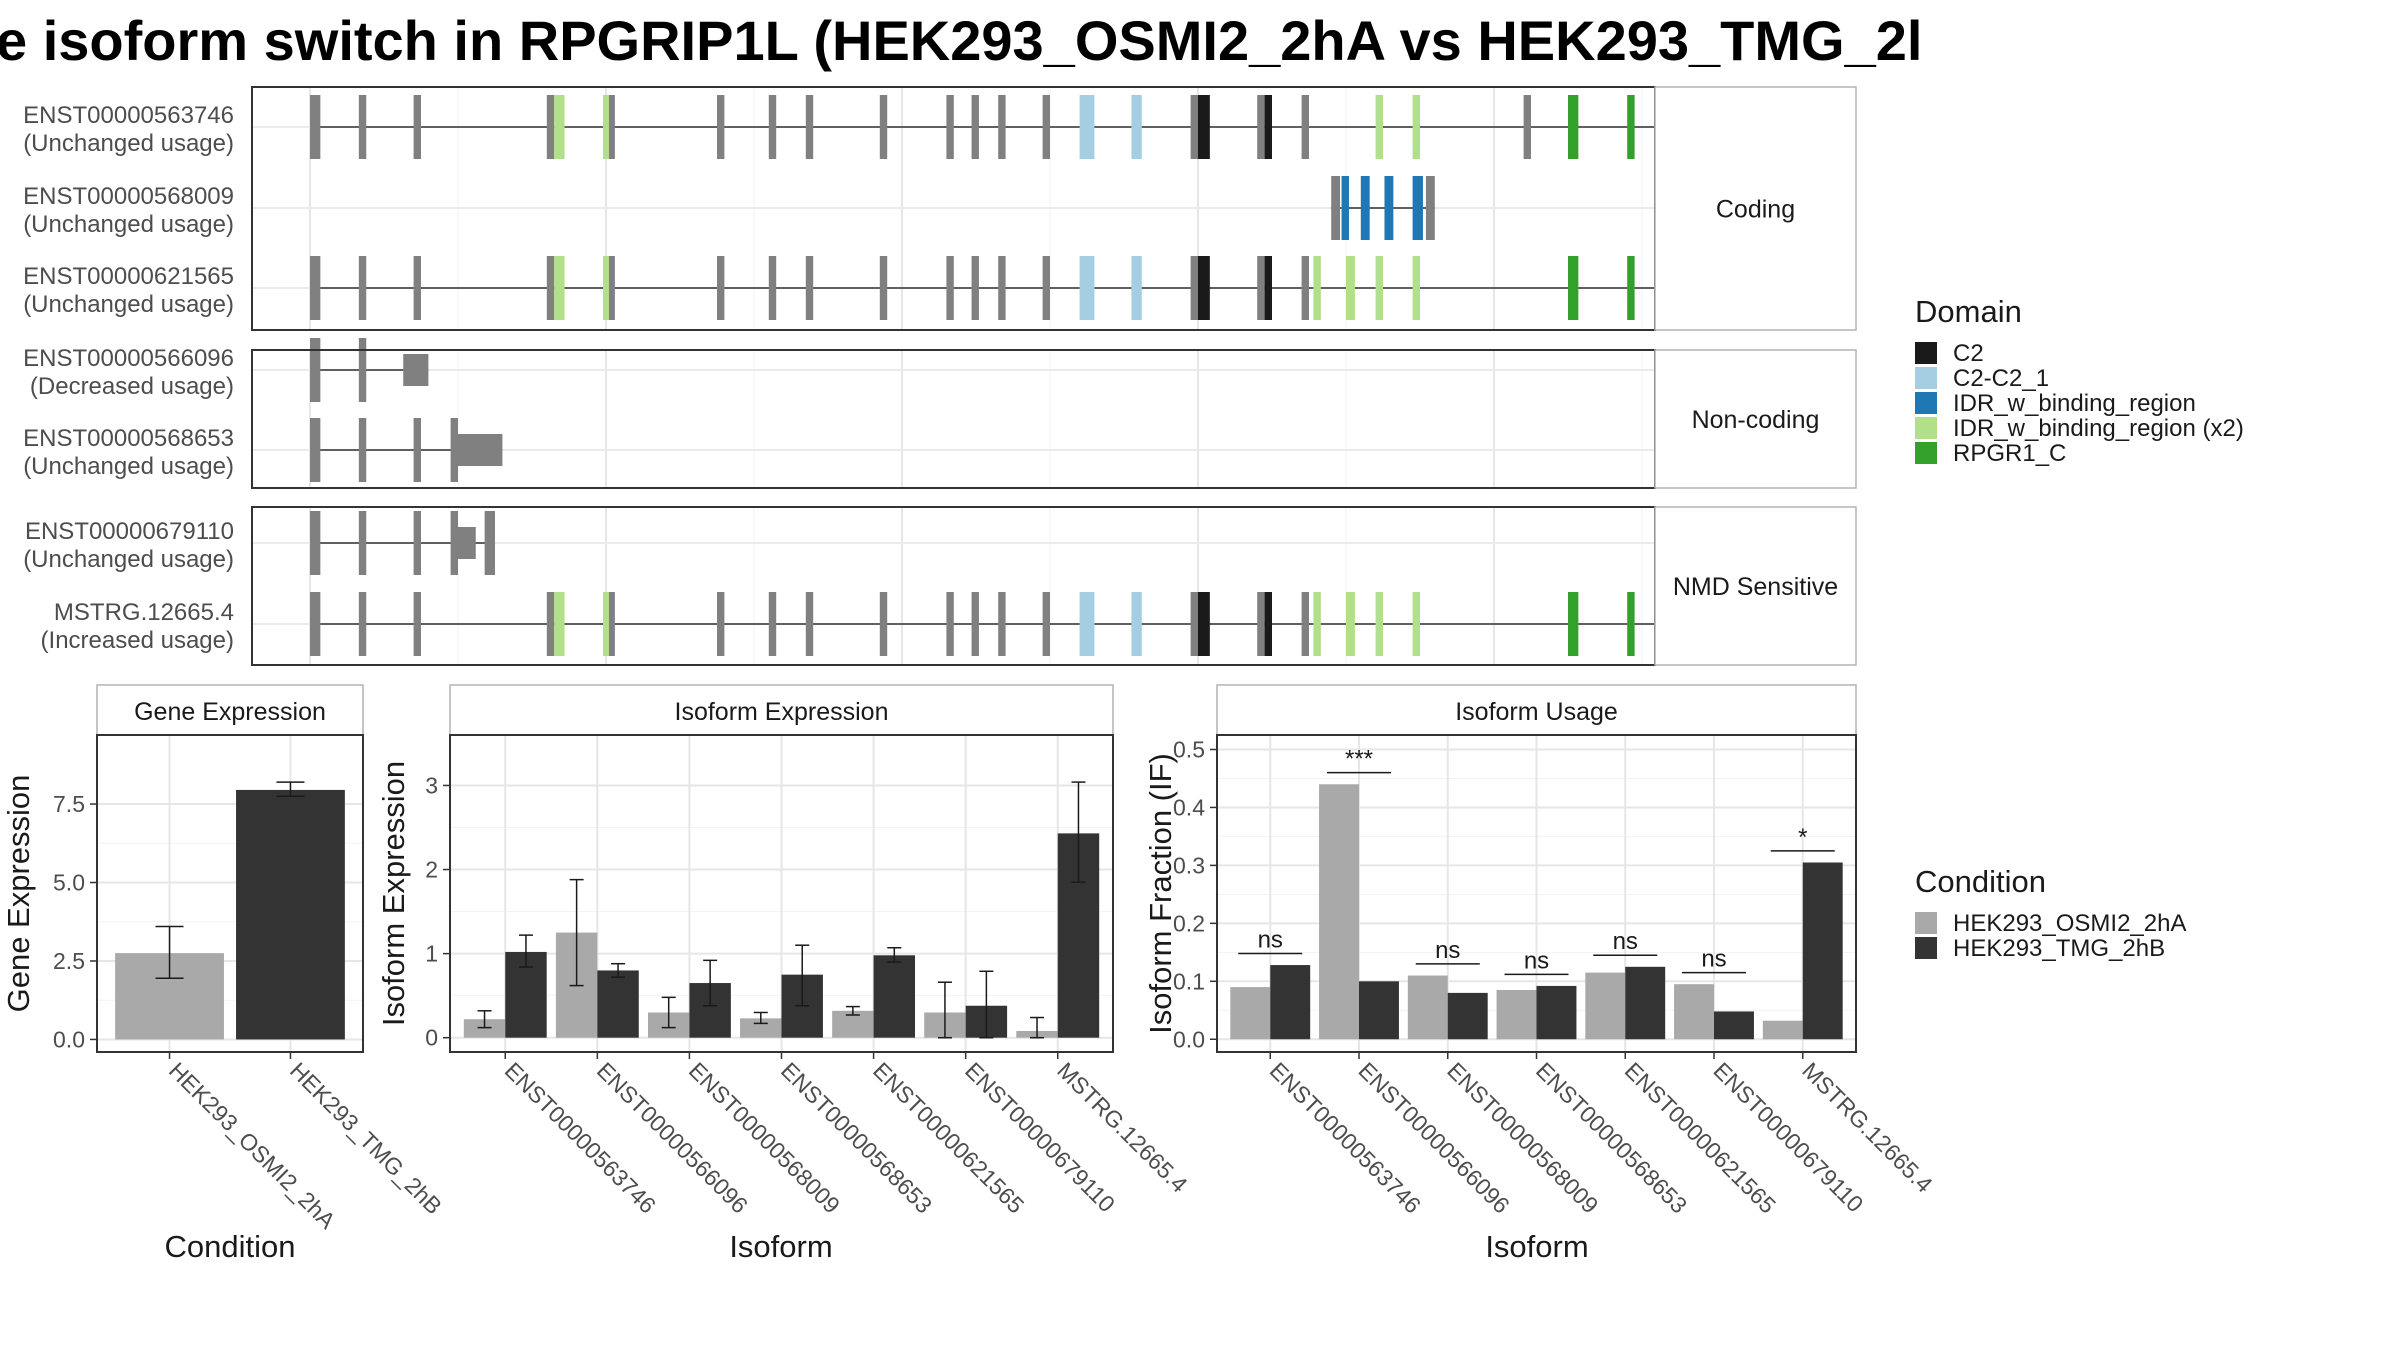  I want to click on condition-legend-swatch, so click(1926, 948).